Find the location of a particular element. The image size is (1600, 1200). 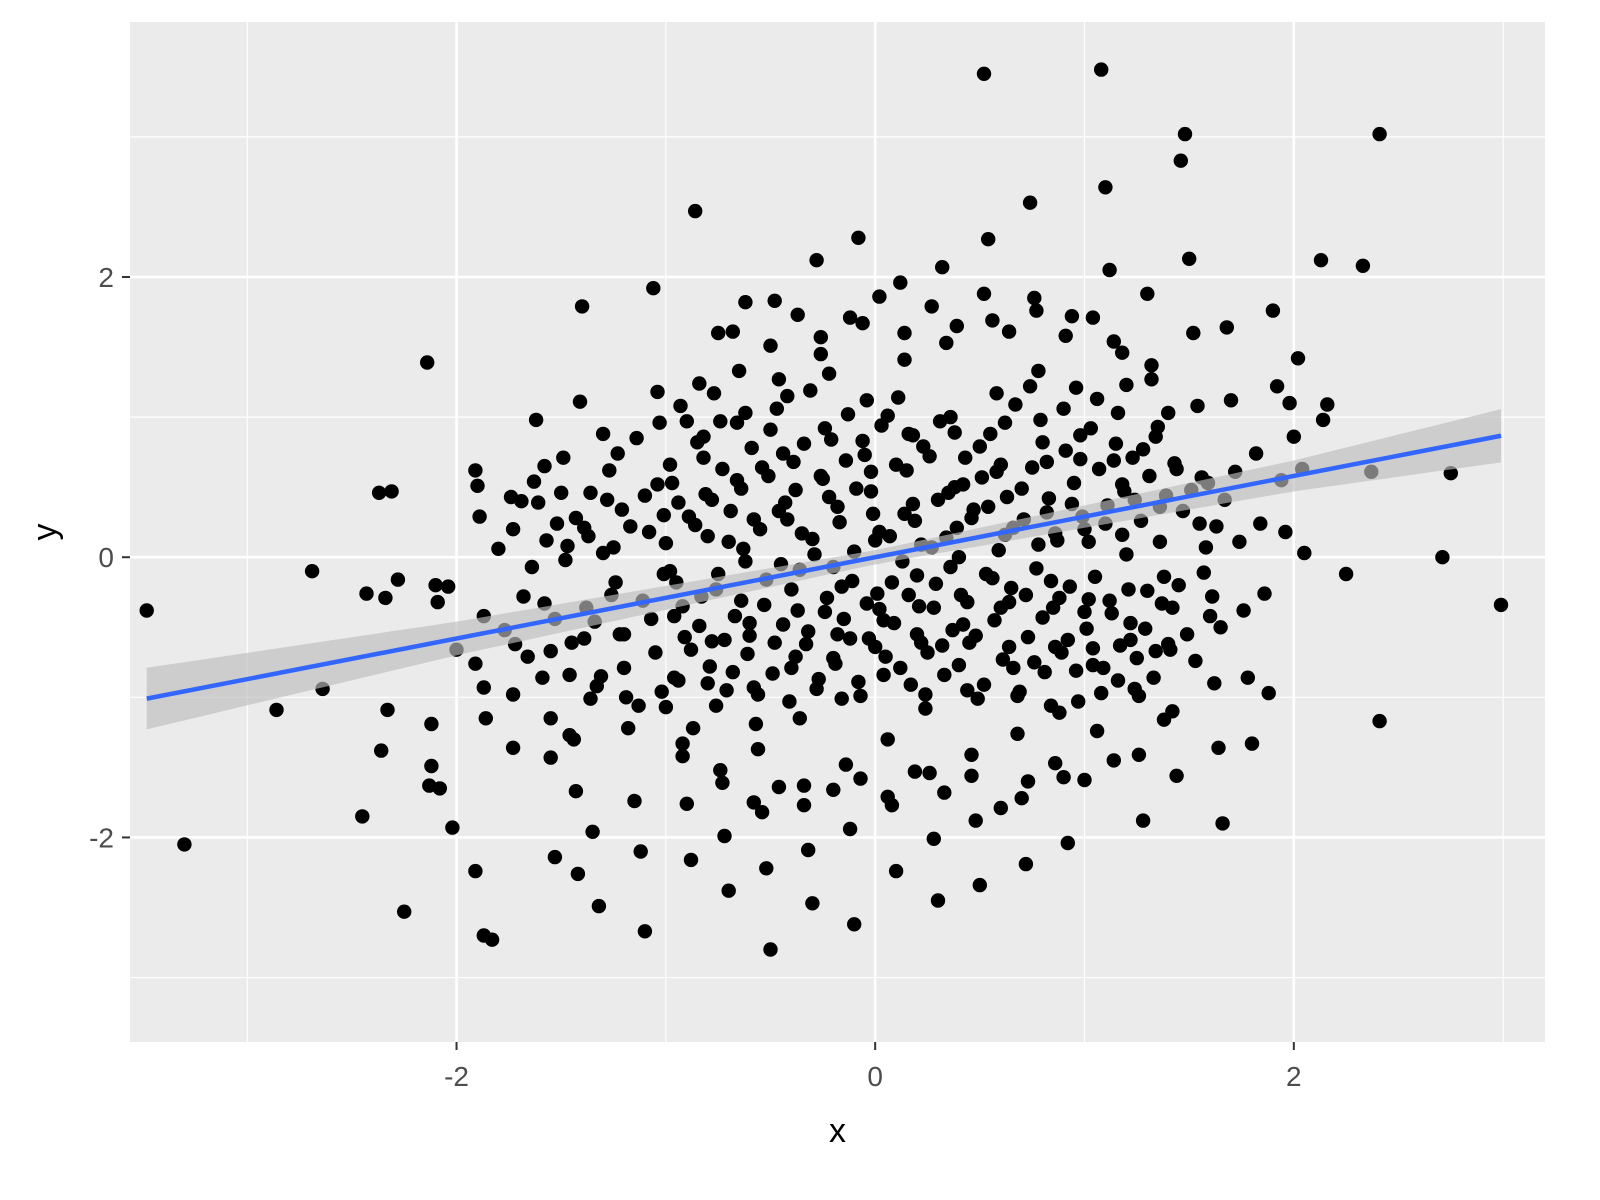

x-axis-ticks: -2 0 2 is located at coordinates (873, 1067).